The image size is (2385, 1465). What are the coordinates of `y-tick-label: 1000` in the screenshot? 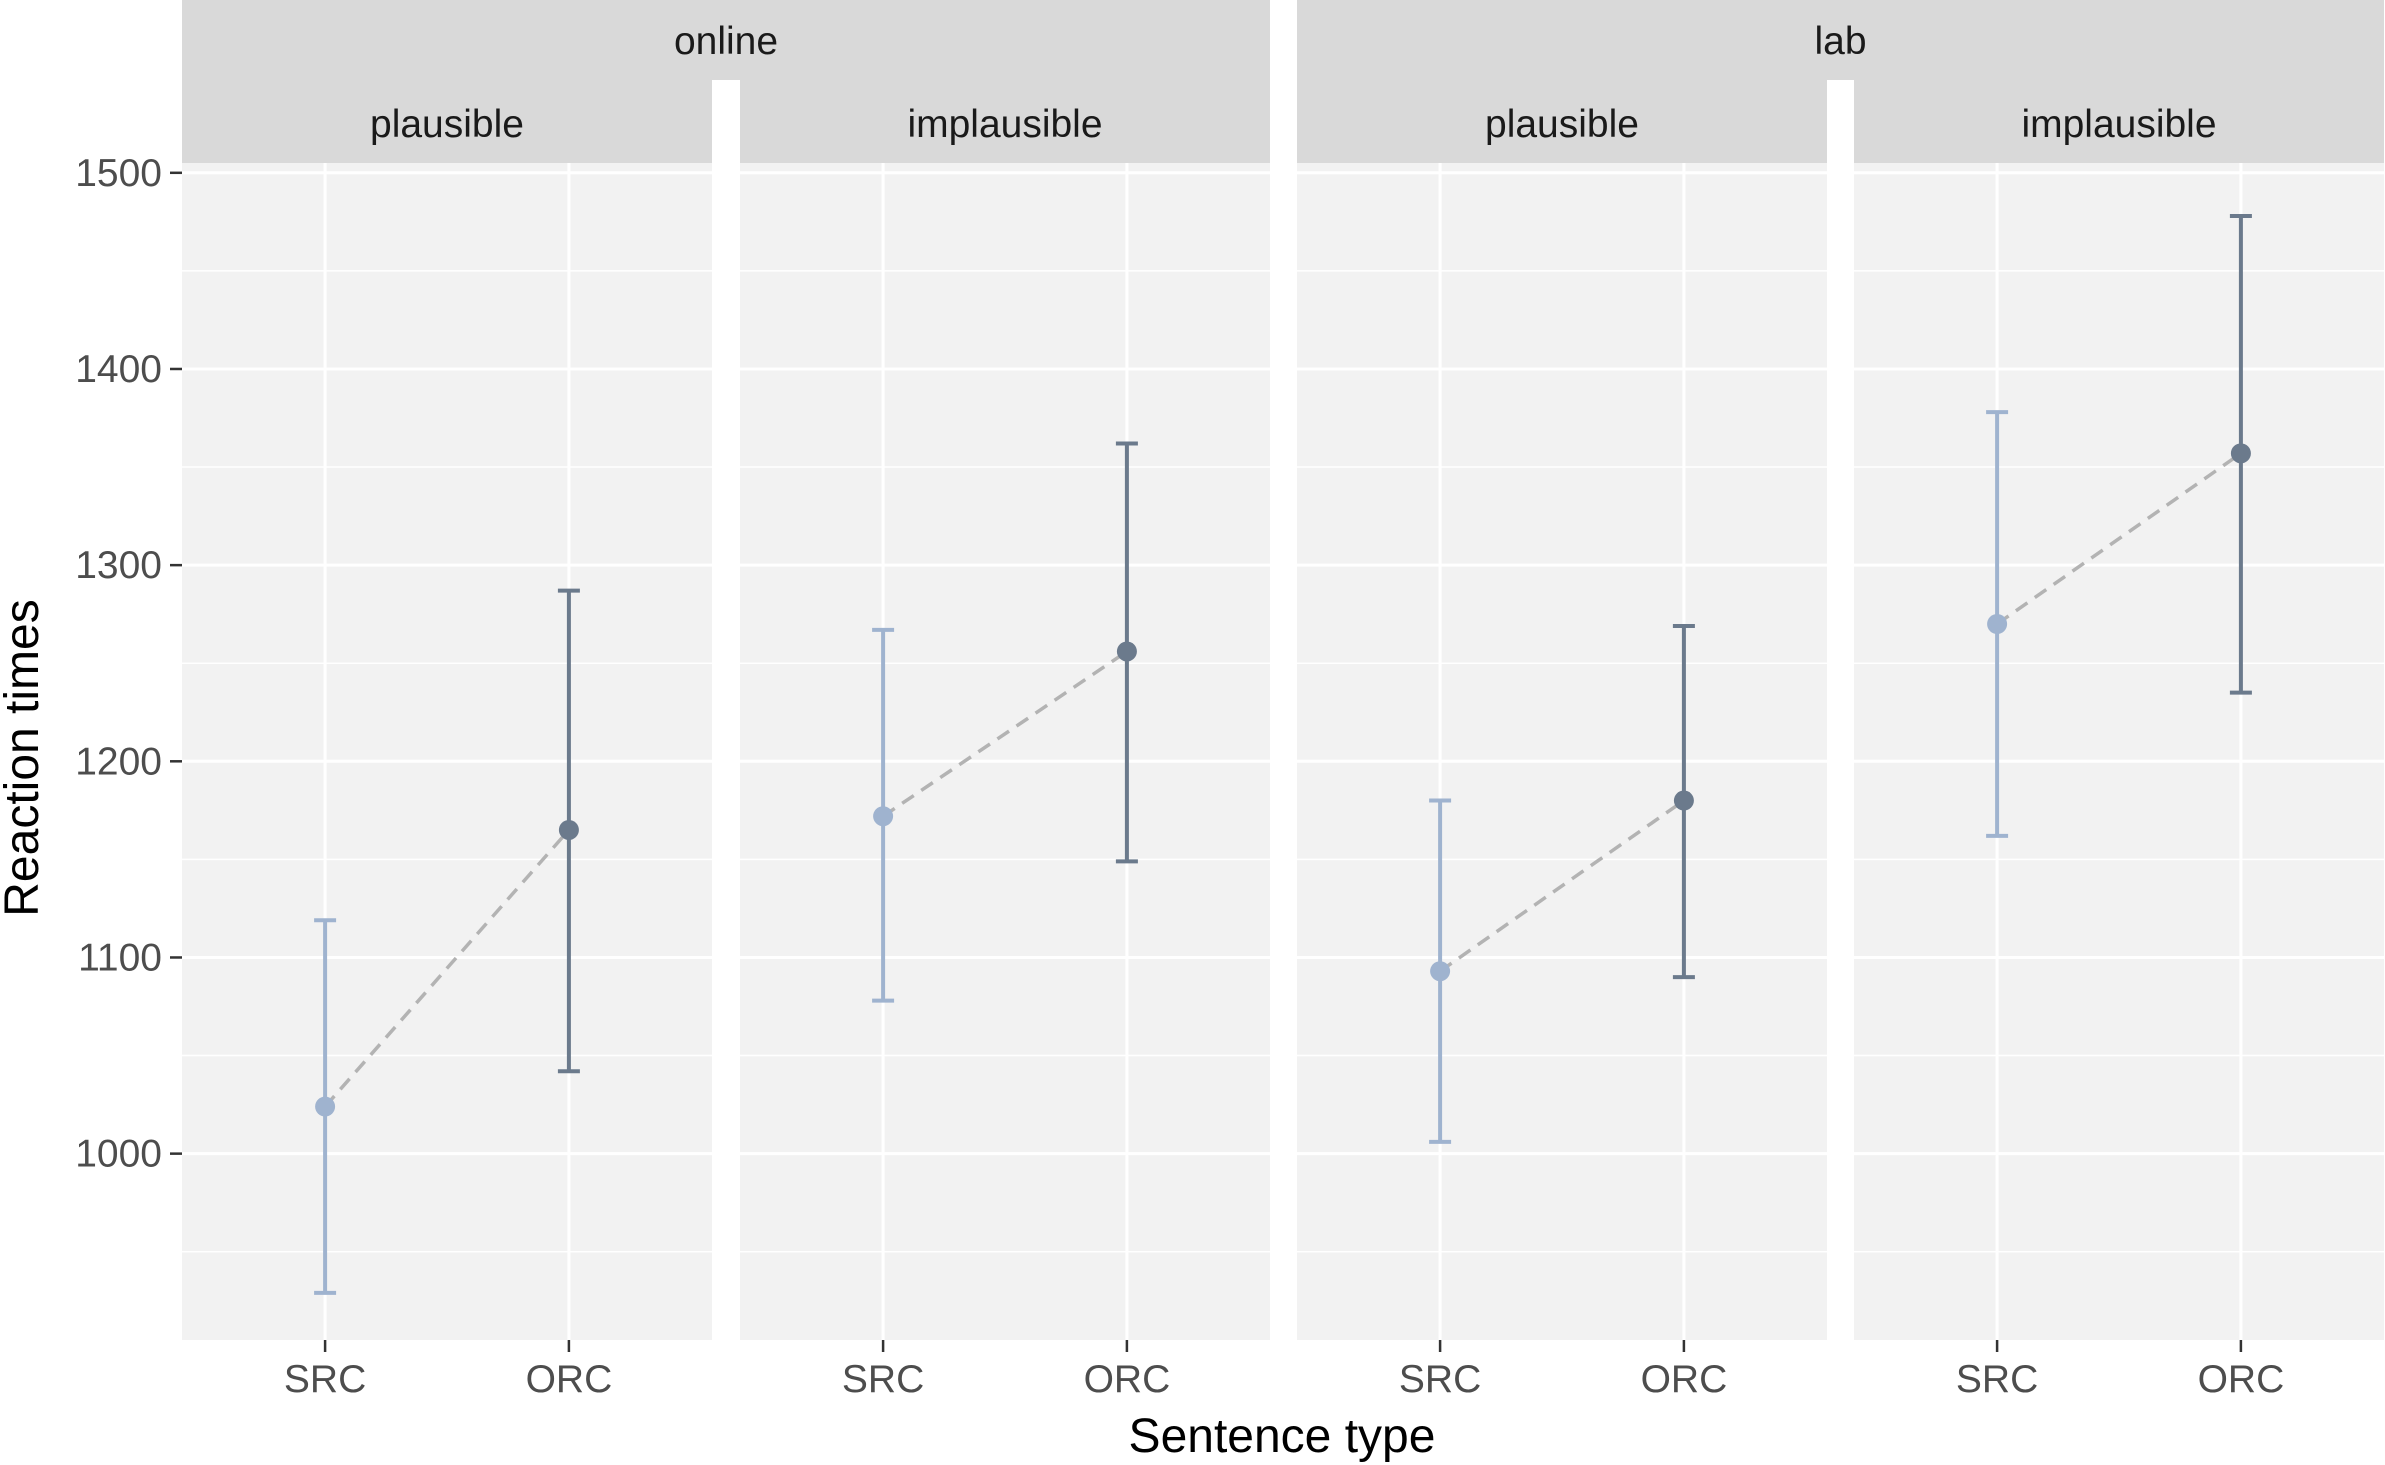 It's located at (118, 1154).